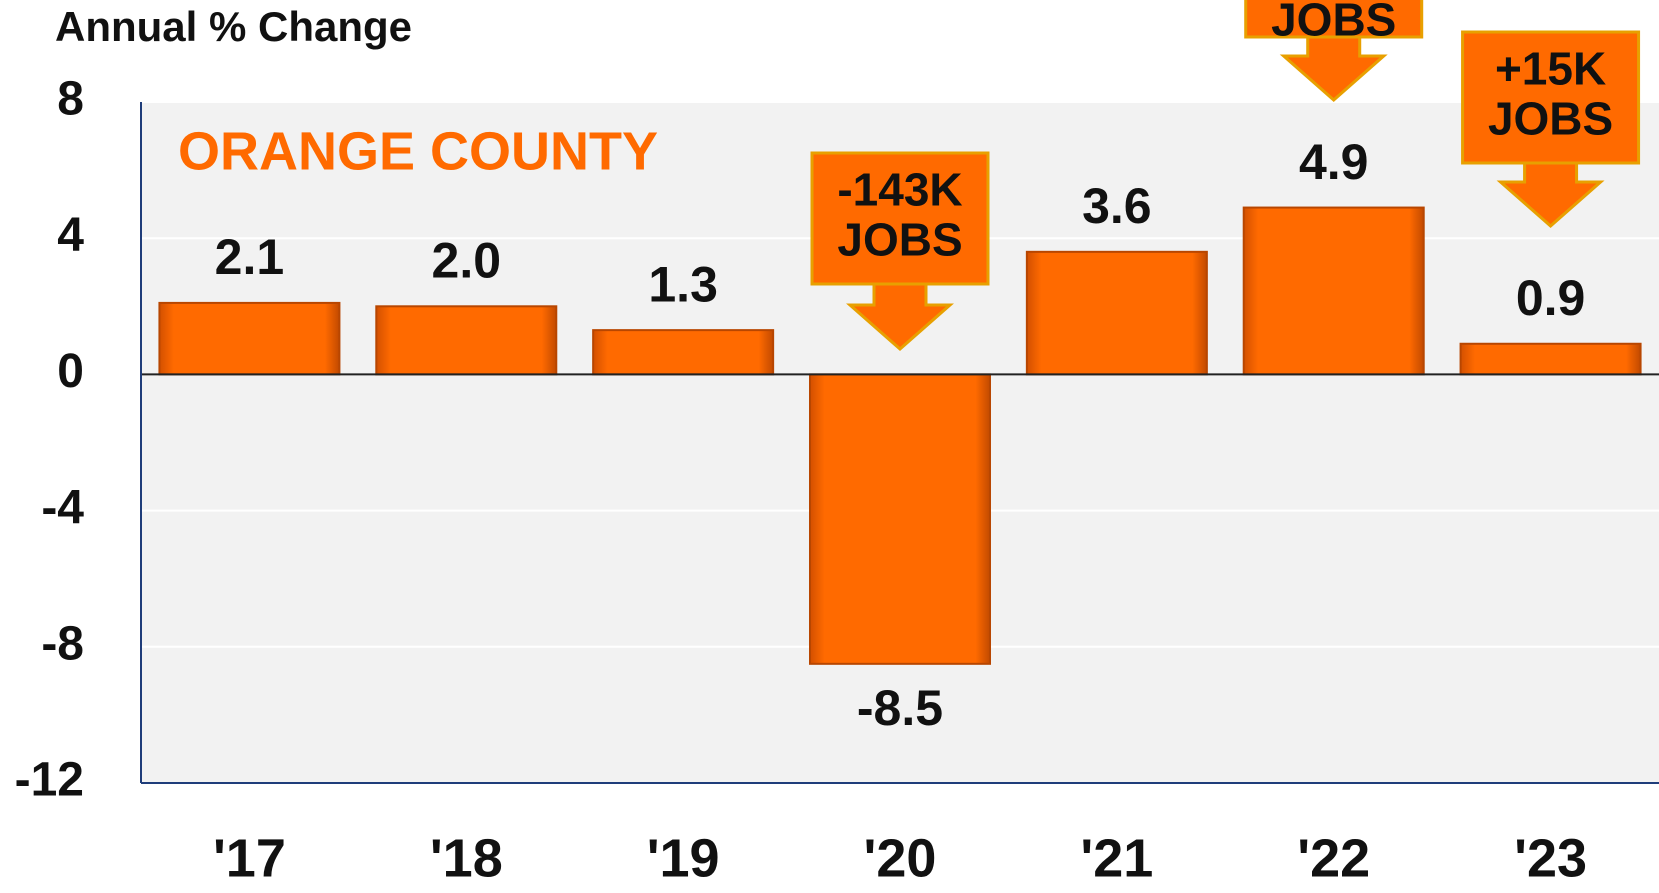  Describe the element at coordinates (1116, 858) in the screenshot. I see `x-tick-label: '21` at that location.